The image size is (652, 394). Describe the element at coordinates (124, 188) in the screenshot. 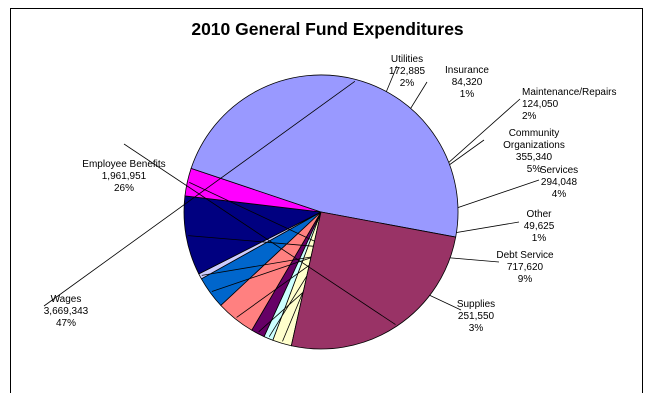

I see `svg-text: 26%` at that location.